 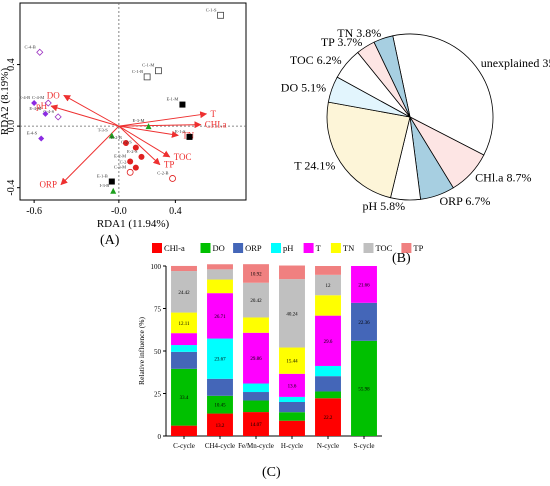 What do you see at coordinates (443, 94) in the screenshot?
I see `pie-slice-unexplained` at bounding box center [443, 94].